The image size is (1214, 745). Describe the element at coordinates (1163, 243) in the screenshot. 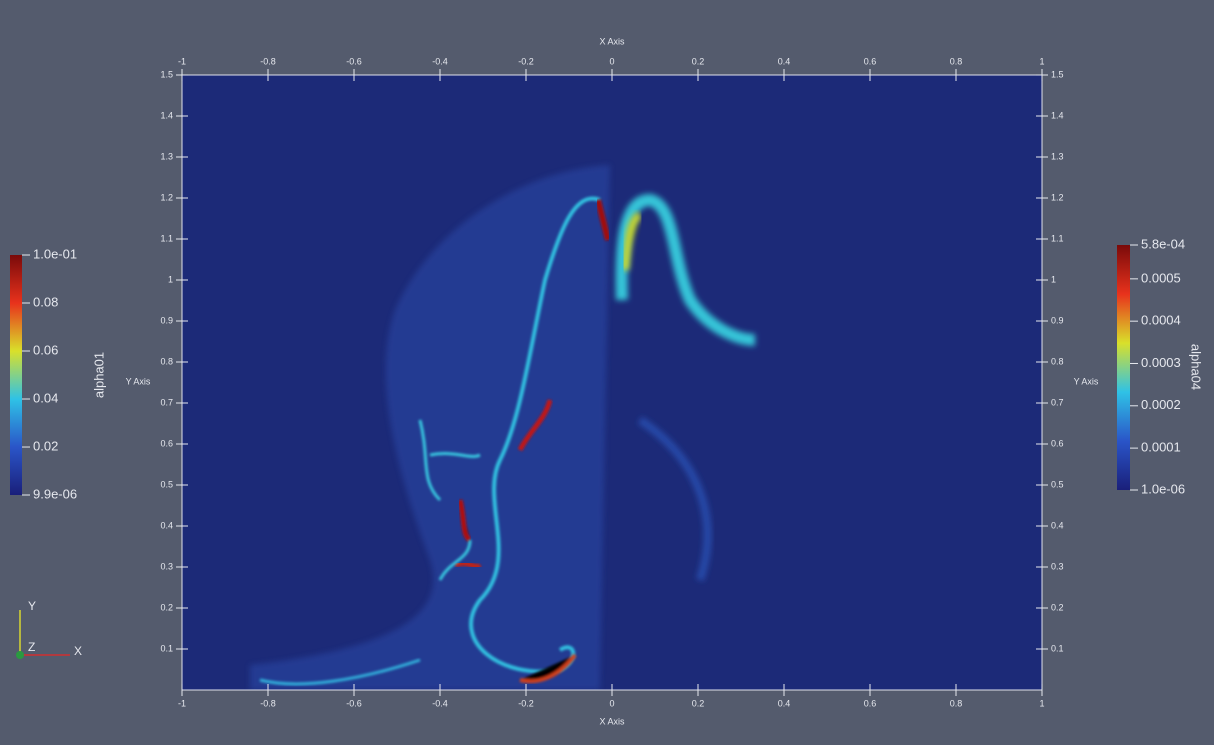

I see `colorbar-tick-label: 5.8e-04` at that location.